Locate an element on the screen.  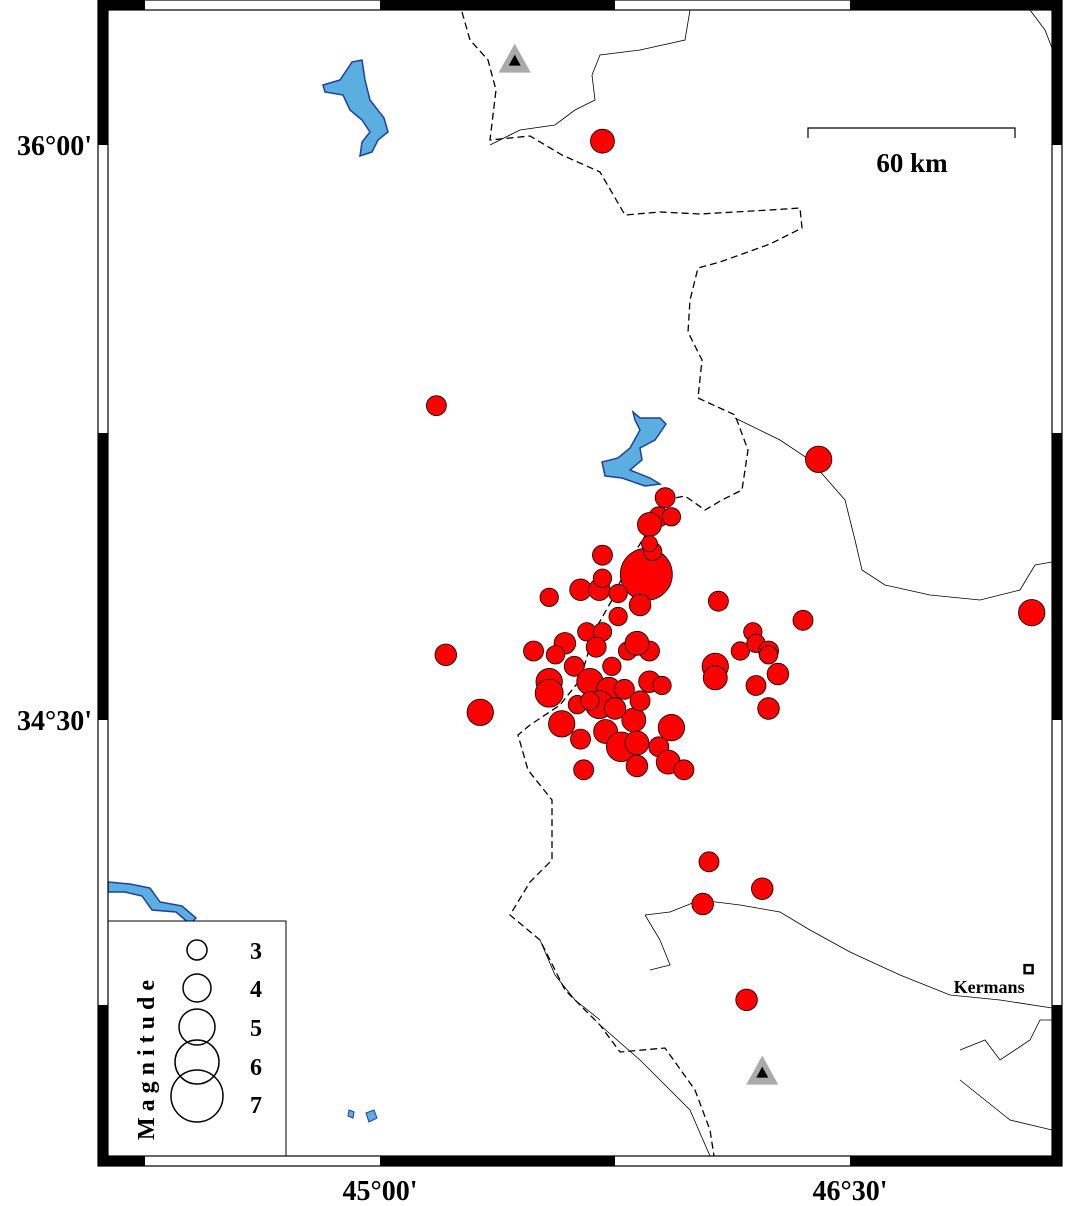
pond-south is located at coordinates (362, 1116).